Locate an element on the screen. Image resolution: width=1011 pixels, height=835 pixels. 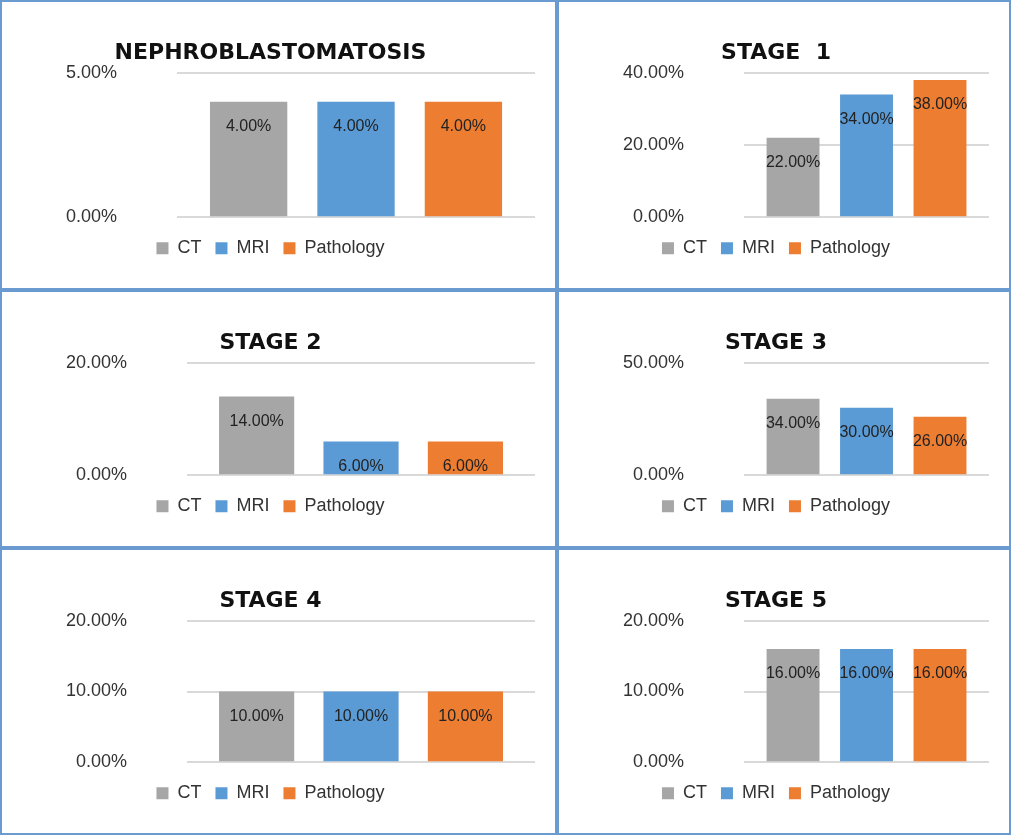
data-label: 30.00% is located at coordinates (866, 432).